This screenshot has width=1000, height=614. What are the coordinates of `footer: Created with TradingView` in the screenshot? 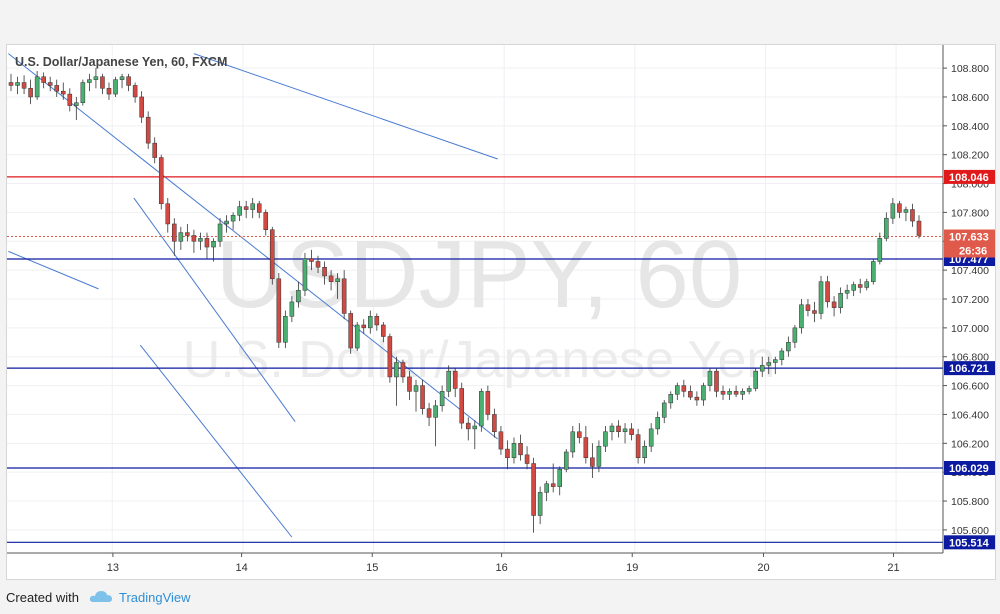 It's located at (98, 597).